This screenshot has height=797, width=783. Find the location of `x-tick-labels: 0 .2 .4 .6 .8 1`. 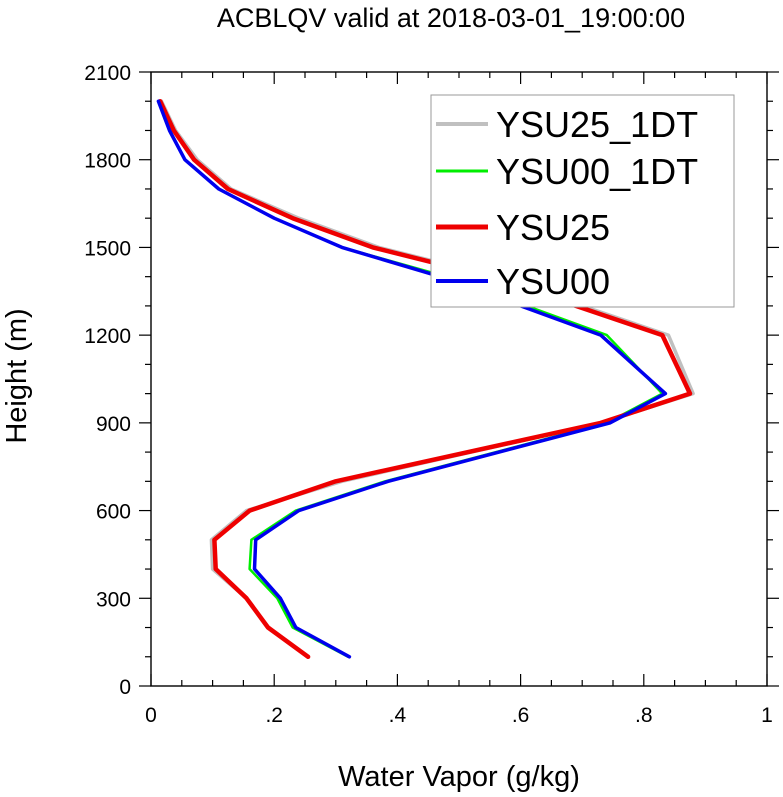

x-tick-labels: 0 .2 .4 .6 .8 1 is located at coordinates (459, 715).